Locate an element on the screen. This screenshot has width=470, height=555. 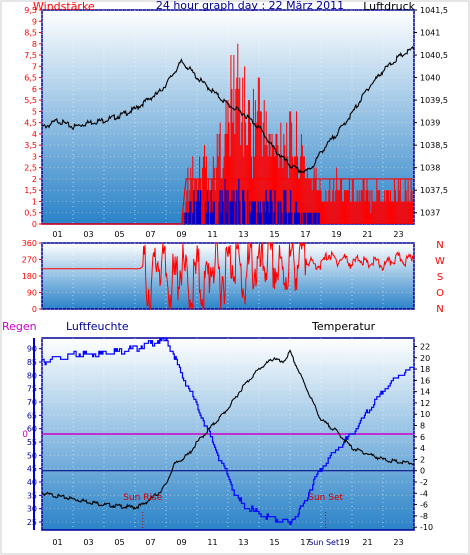
humidity-tick-label: 40 is located at coordinates (32, 482).